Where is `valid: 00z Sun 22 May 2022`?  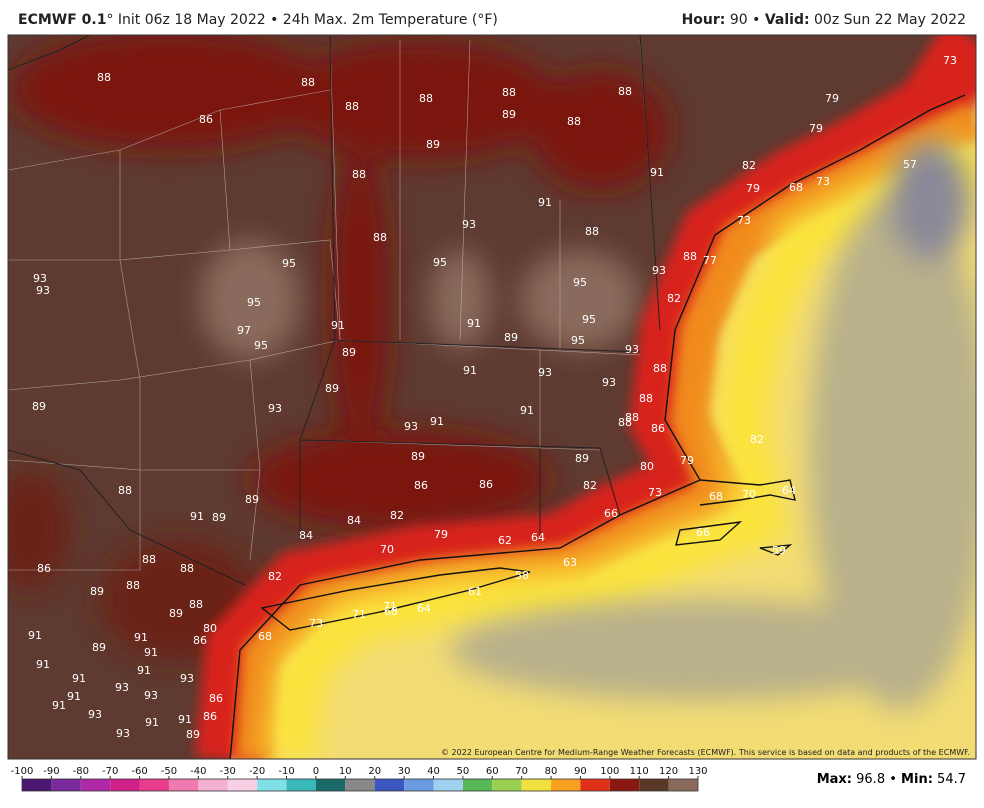
valid: 00z Sun 22 May 2022 is located at coordinates (890, 20).